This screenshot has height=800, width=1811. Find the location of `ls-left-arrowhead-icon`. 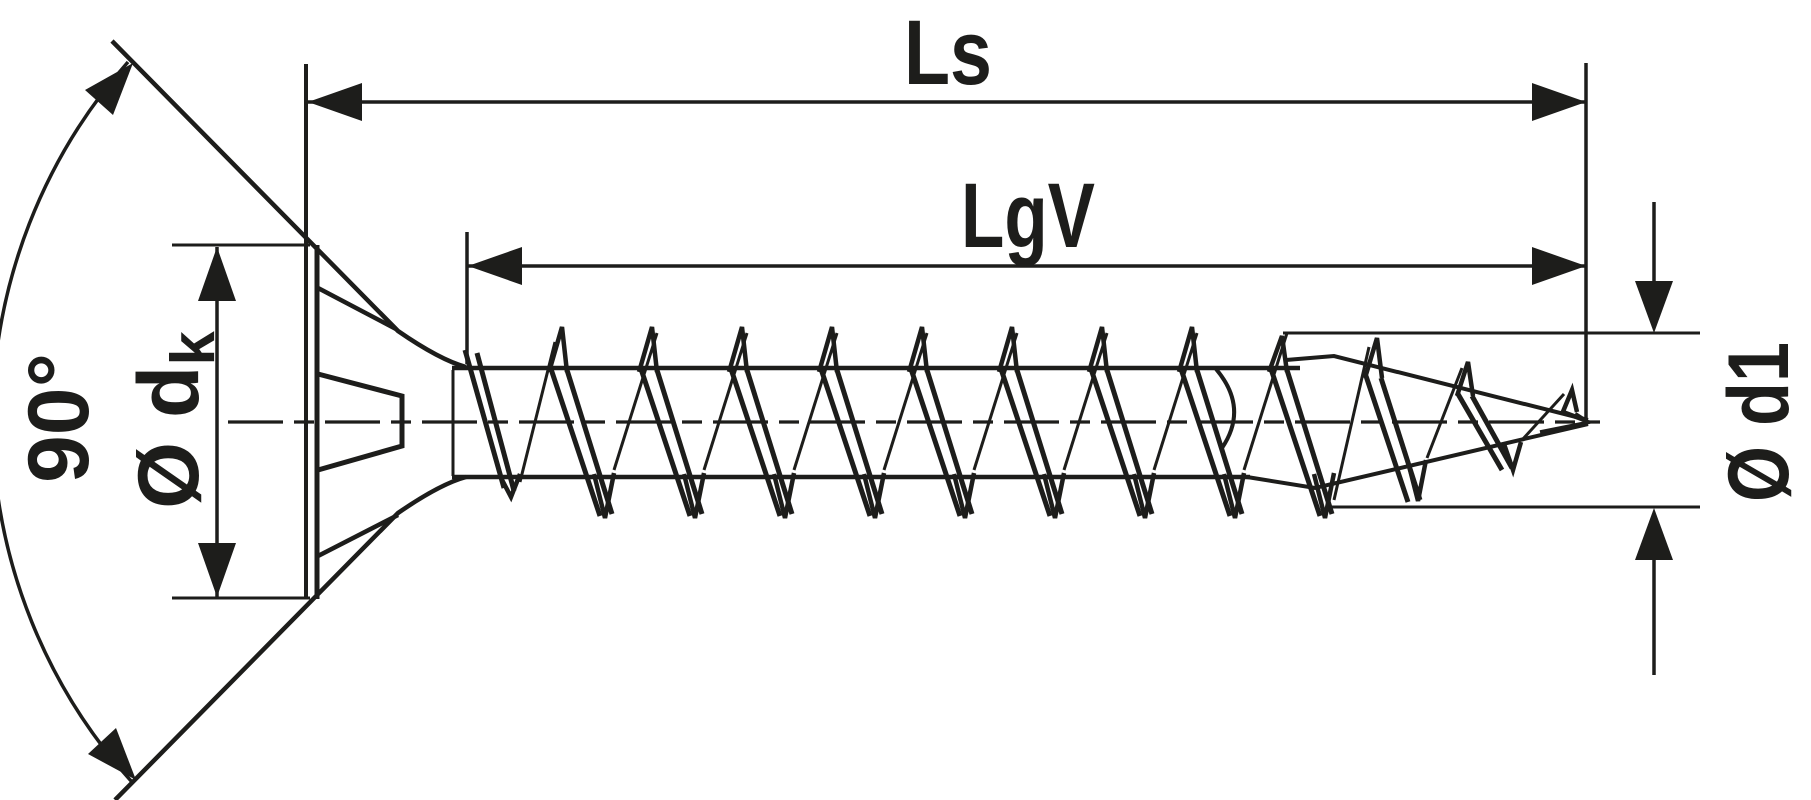

ls-left-arrowhead-icon is located at coordinates (335, 102).